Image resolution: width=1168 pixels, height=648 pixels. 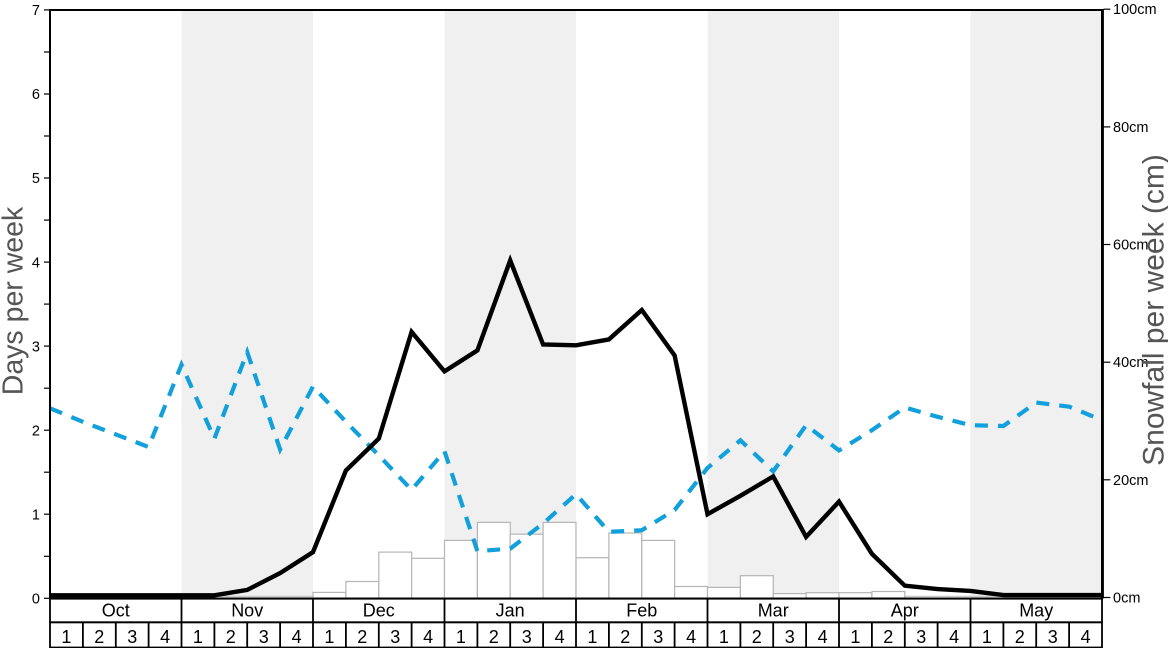 I want to click on svg-text: 6, so click(x=36, y=95).